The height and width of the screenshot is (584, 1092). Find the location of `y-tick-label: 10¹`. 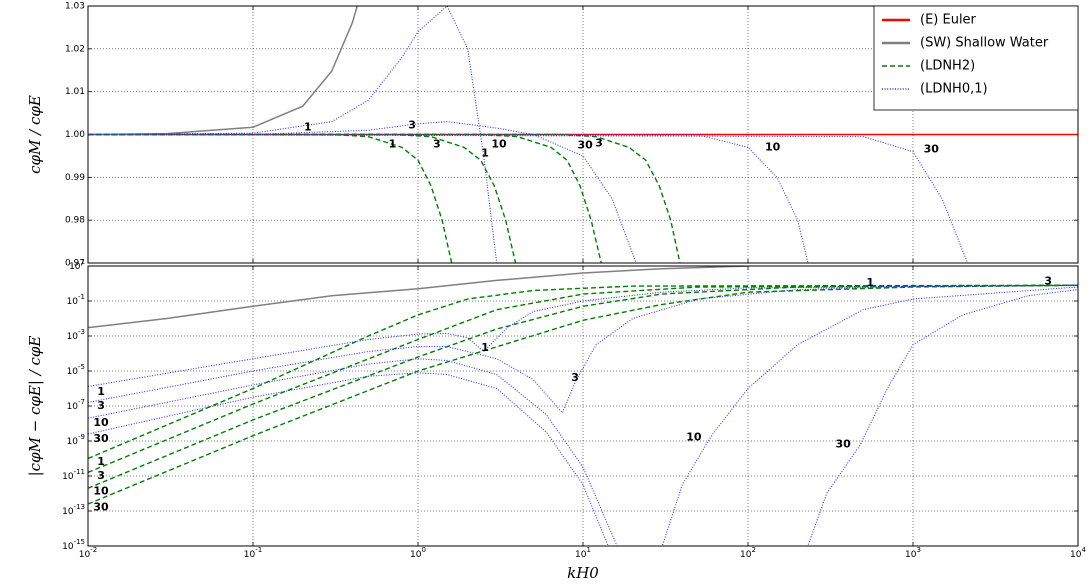

y-tick-label: 10¹ is located at coordinates (77, 265).